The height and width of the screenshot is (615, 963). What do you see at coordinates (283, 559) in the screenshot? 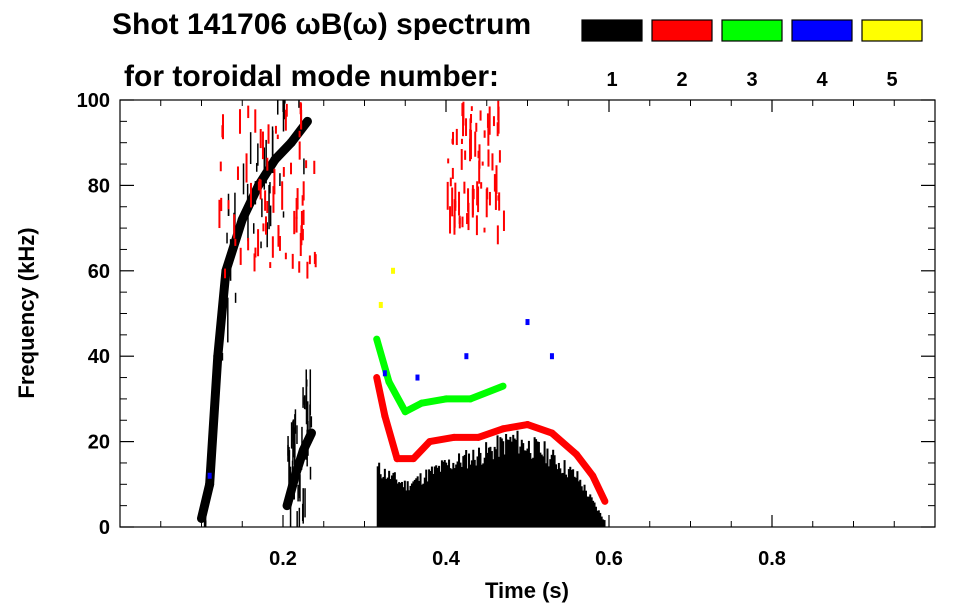
I see `x-tick-label-0: 0.2` at bounding box center [283, 559].